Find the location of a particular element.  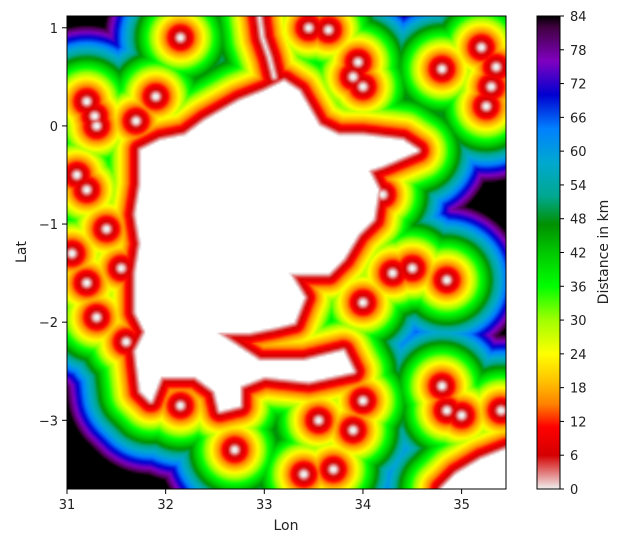

colorbar-tick-label: 84 is located at coordinates (578, 17).